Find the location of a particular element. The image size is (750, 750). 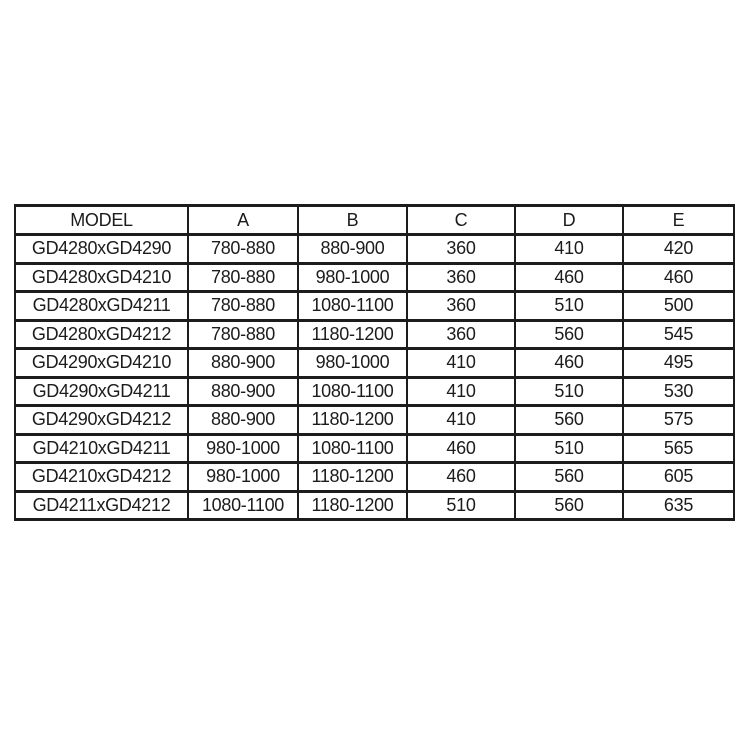

model-cell: GD4290xGD4210 is located at coordinates (101, 363).